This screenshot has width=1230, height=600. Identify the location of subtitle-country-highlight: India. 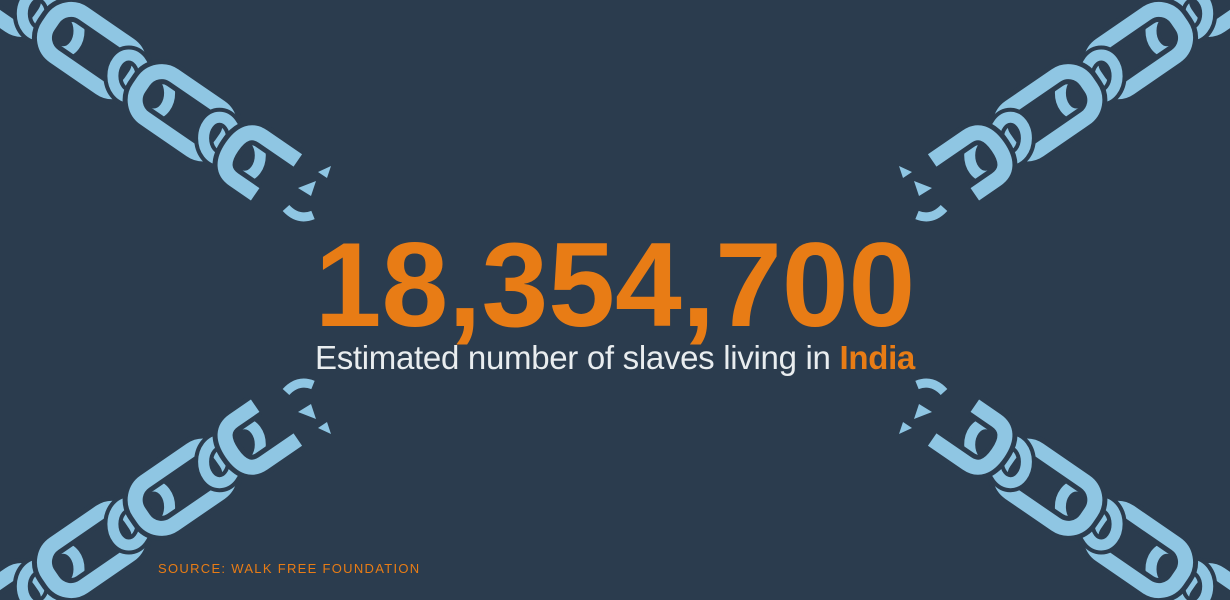
(877, 357).